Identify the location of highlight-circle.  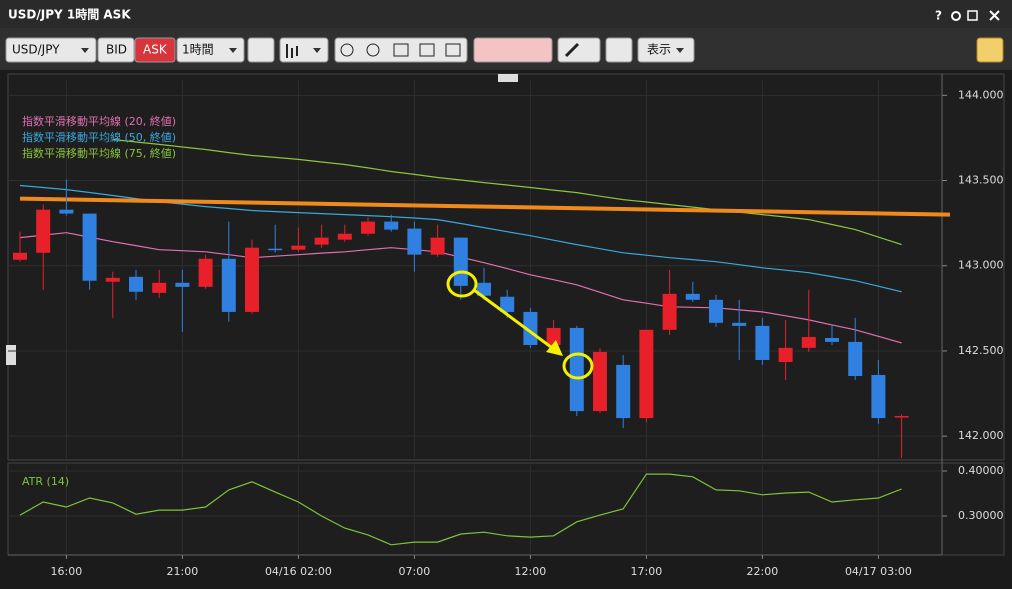
(462, 284).